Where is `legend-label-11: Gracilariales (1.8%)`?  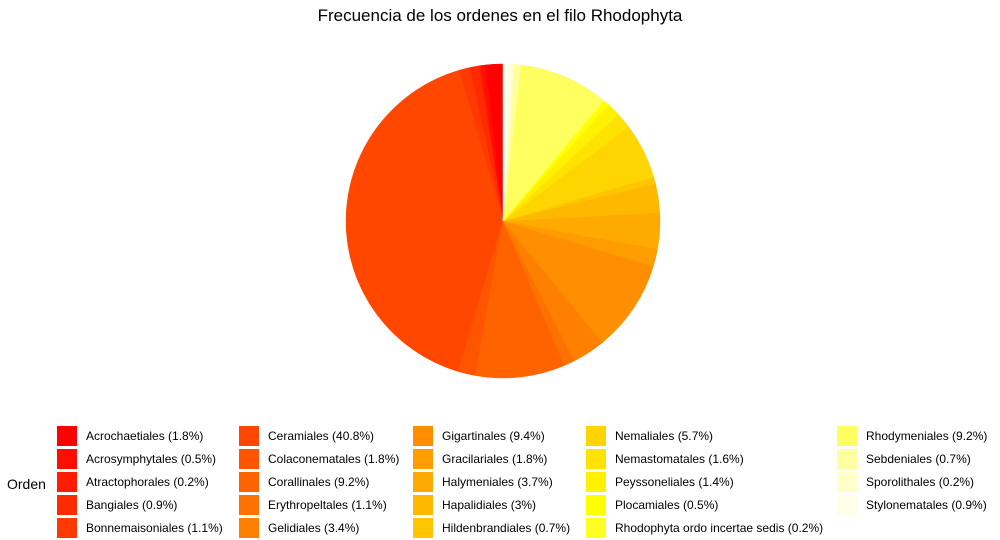 legend-label-11: Gracilariales (1.8%) is located at coordinates (495, 459).